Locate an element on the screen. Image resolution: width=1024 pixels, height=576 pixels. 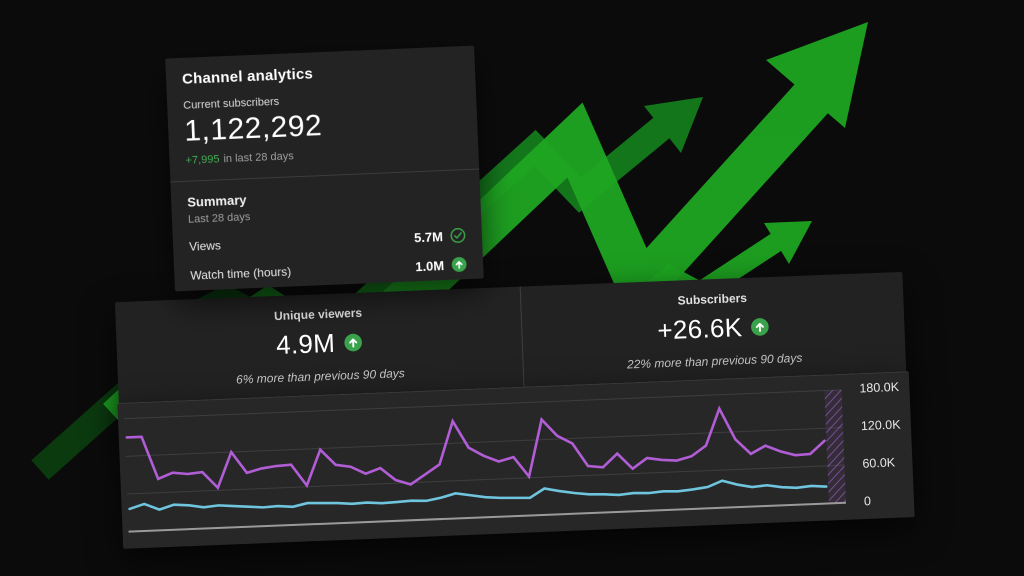
subscribers-label: Subscribers is located at coordinates (712, 299).